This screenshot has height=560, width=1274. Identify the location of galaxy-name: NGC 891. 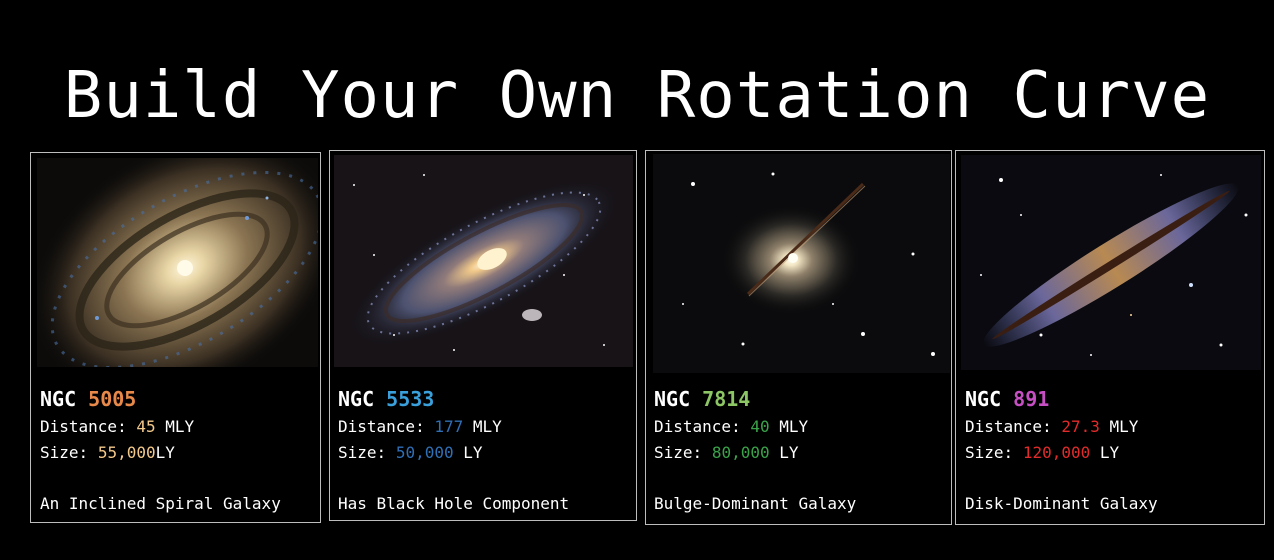
(1007, 399).